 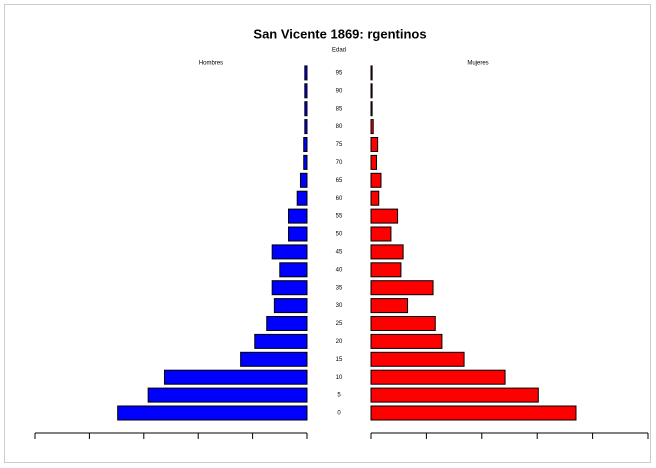 I want to click on age-label: 45, so click(x=339, y=252).